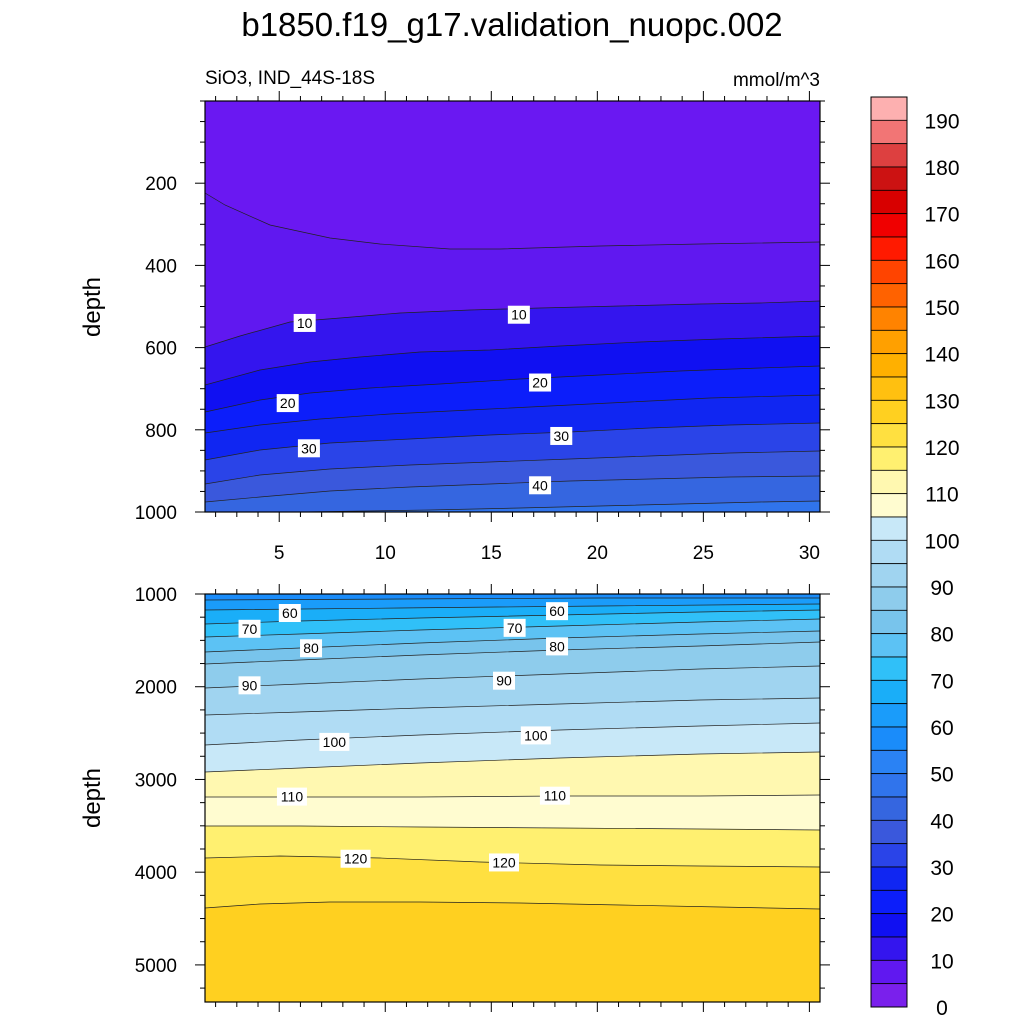  I want to click on colorbar-label: 50, so click(941, 775).